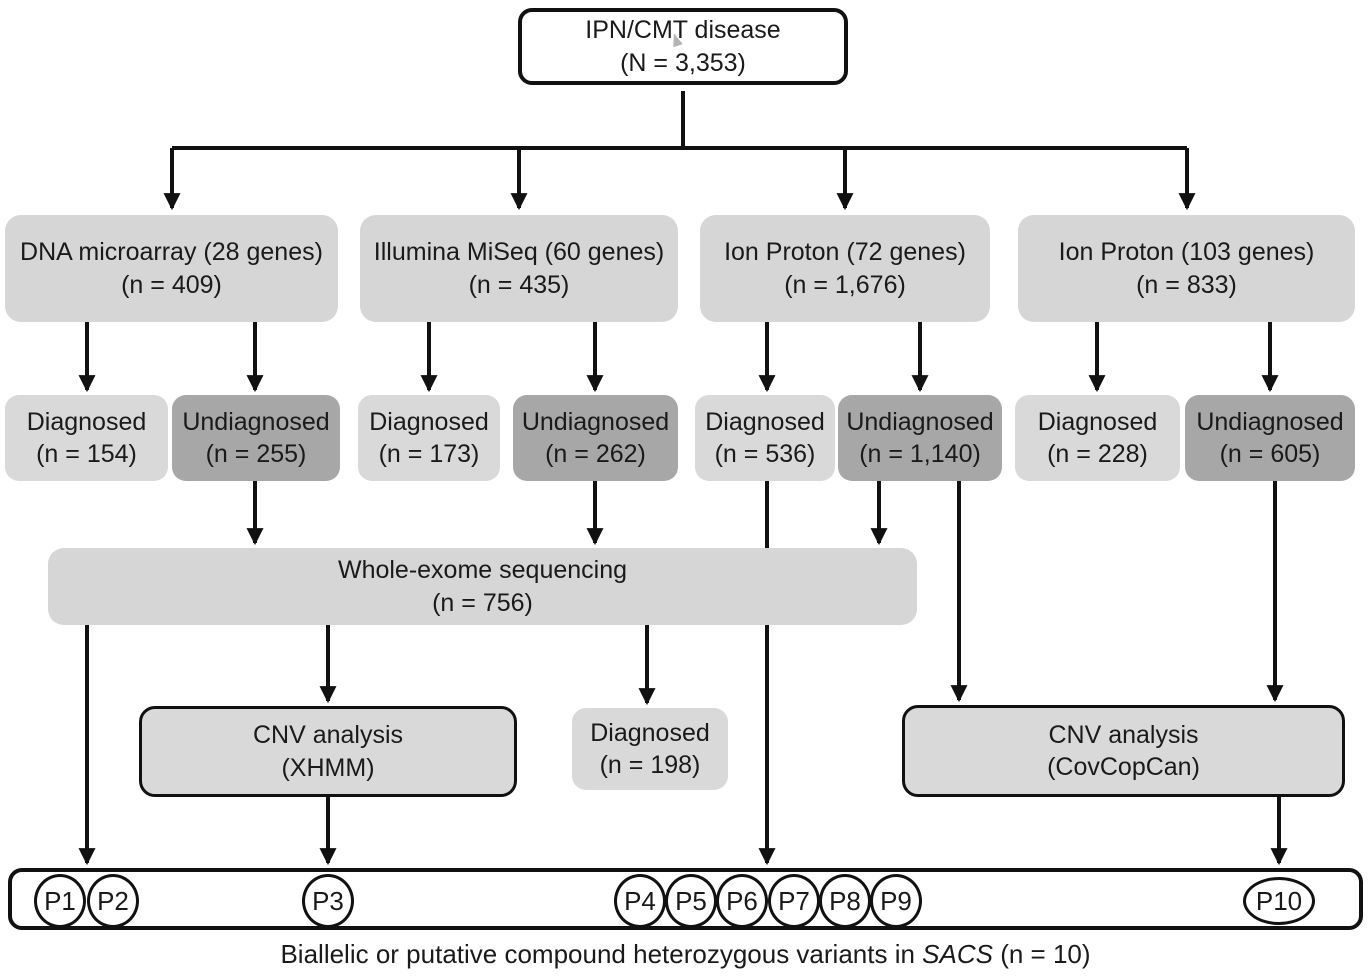  Describe the element at coordinates (256, 438) in the screenshot. I see `outcome-box-undiagnosed-255: Undiagnosed (n = 255)` at that location.